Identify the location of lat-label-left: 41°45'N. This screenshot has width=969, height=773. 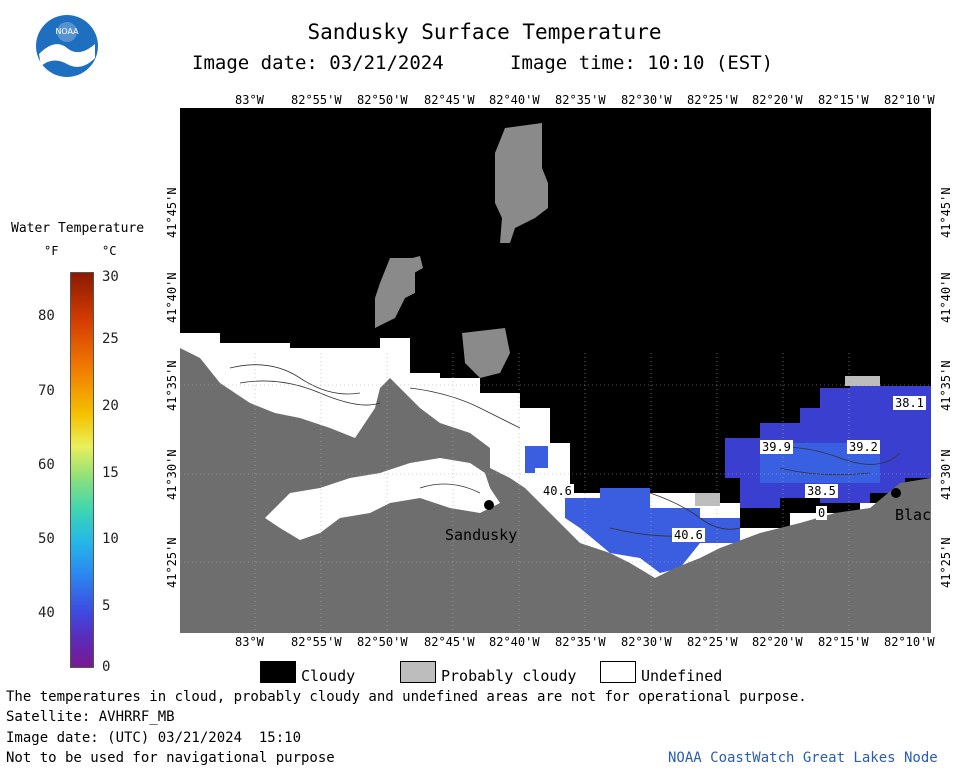
(172, 212).